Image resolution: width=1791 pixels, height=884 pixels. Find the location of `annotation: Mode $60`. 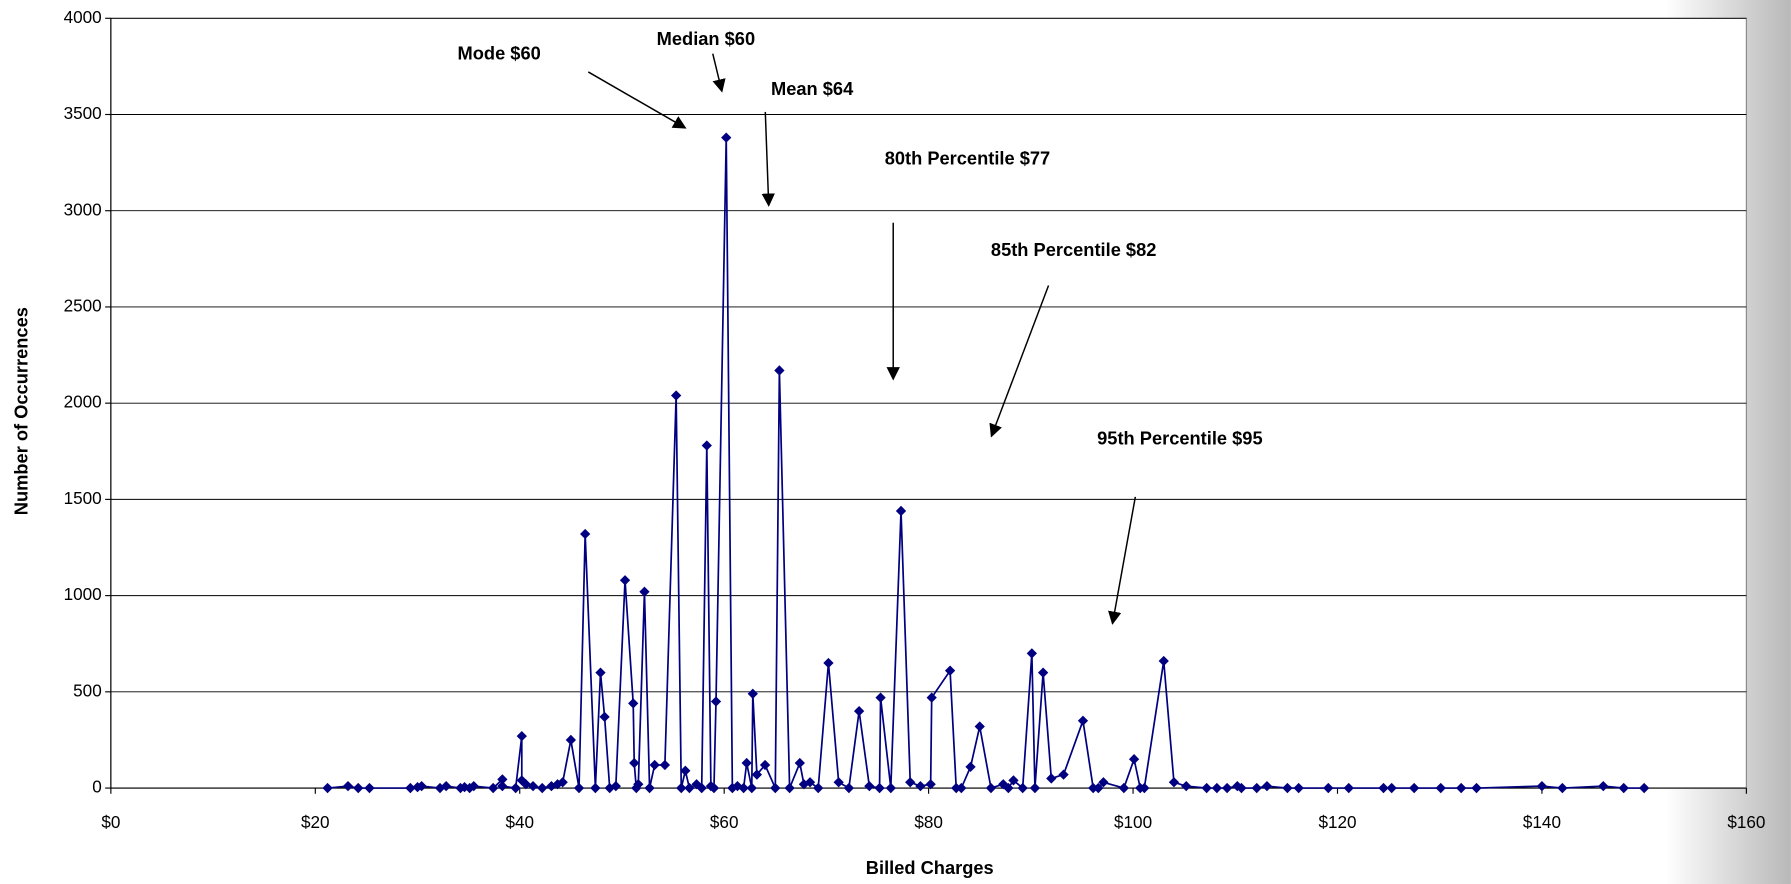

annotation: Mode $60 is located at coordinates (499, 53).